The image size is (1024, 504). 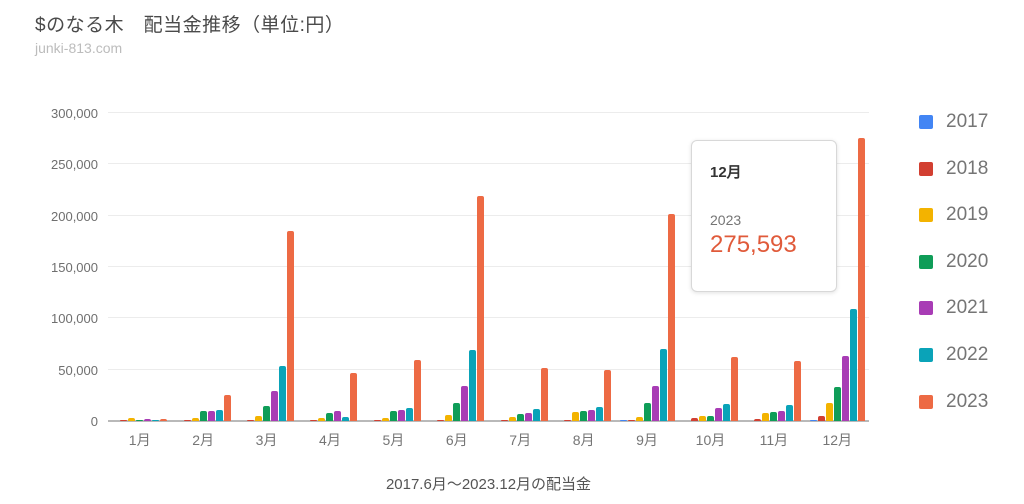 What do you see at coordinates (647, 440) in the screenshot?
I see `x-axis-label-9月: 9月` at bounding box center [647, 440].